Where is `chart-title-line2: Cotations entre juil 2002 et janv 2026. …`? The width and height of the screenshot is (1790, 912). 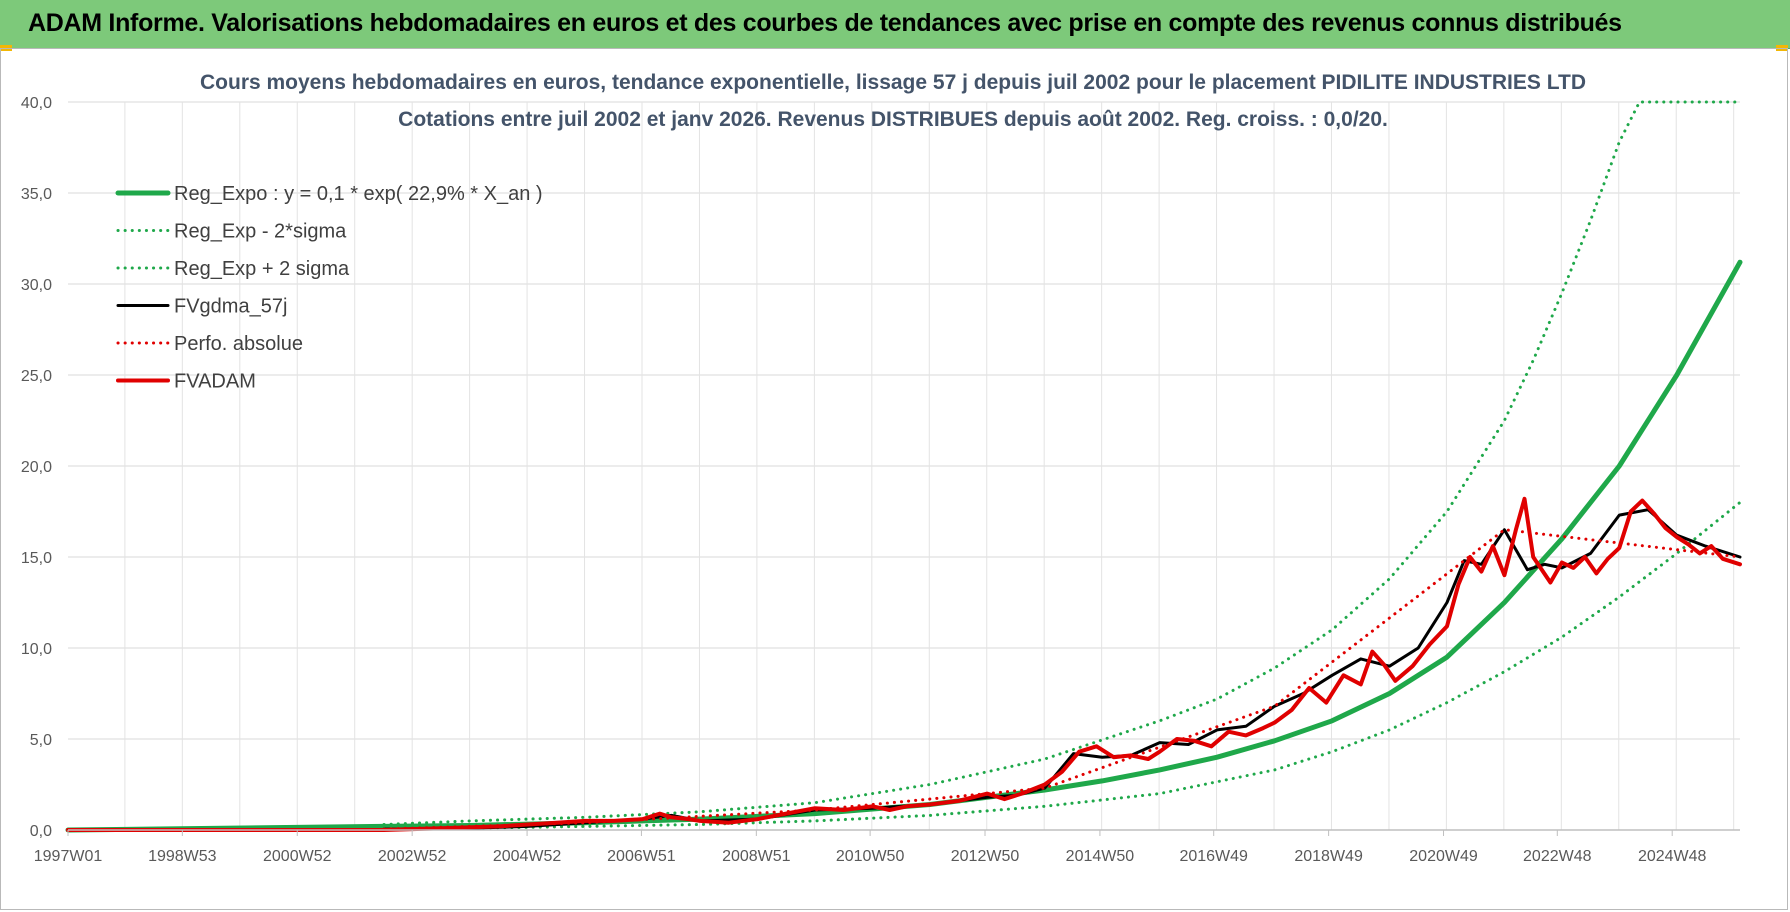 chart-title-line2: Cotations entre juil 2002 et janv 2026. … is located at coordinates (893, 119).